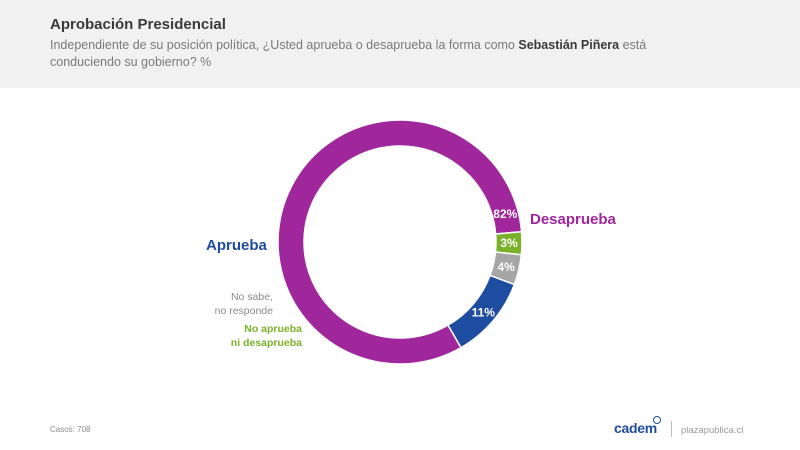 This screenshot has height=450, width=800. I want to click on legend-label-desaprueba: Desaprueba, so click(573, 219).